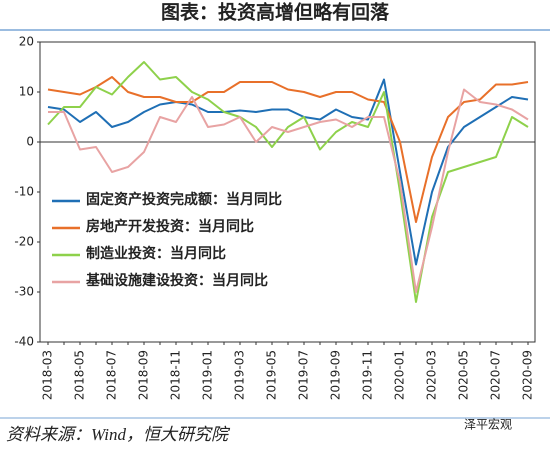  Describe the element at coordinates (240, 375) in the screenshot. I see `x-tick-label: 2019-03` at that location.